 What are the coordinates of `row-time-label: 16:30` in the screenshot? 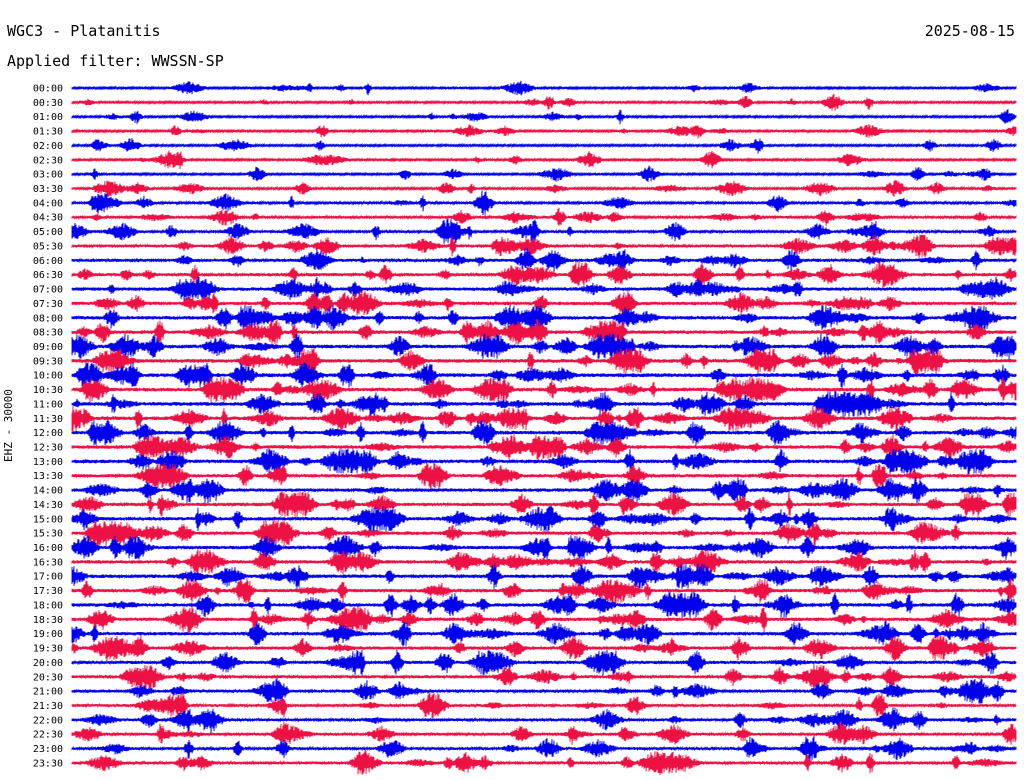 It's located at (48, 562).